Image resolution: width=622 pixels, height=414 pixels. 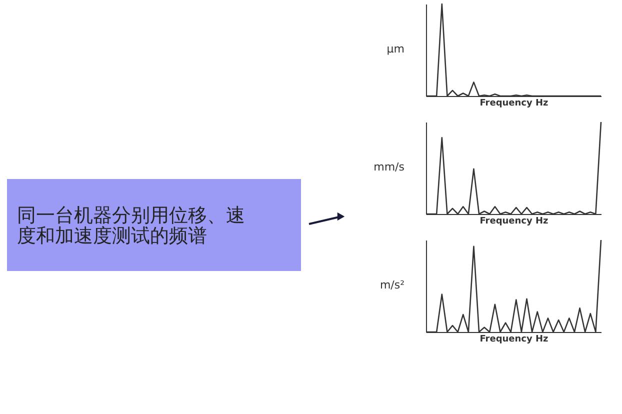 I want to click on y-axis-title: m/s², so click(x=392, y=285).